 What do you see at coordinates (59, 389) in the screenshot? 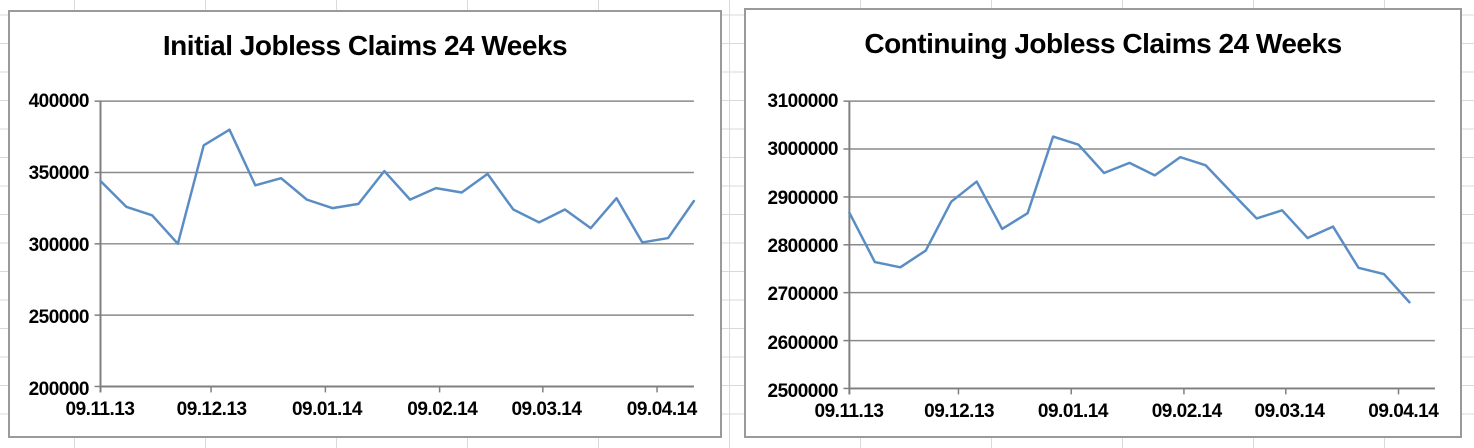
I see `y-axis-tick-label: 200000` at bounding box center [59, 389].